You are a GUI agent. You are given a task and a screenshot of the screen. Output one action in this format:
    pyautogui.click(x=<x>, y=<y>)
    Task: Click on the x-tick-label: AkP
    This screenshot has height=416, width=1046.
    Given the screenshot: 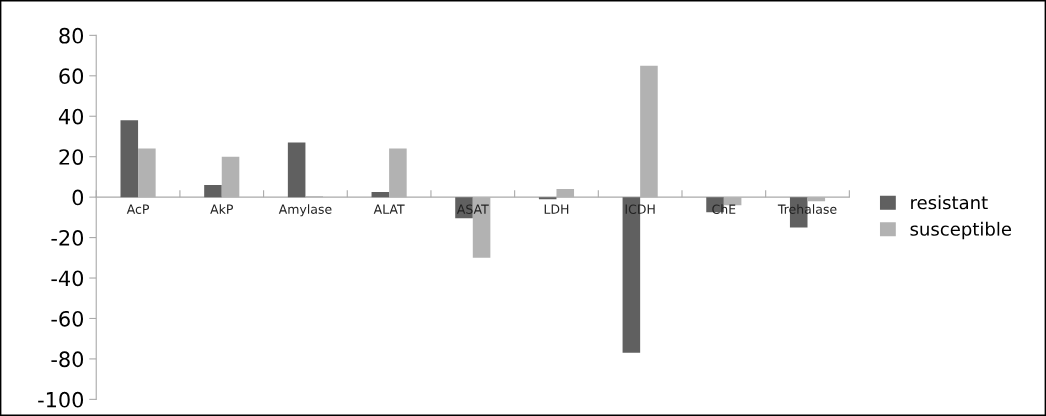 What is the action you would take?
    pyautogui.click(x=221, y=209)
    